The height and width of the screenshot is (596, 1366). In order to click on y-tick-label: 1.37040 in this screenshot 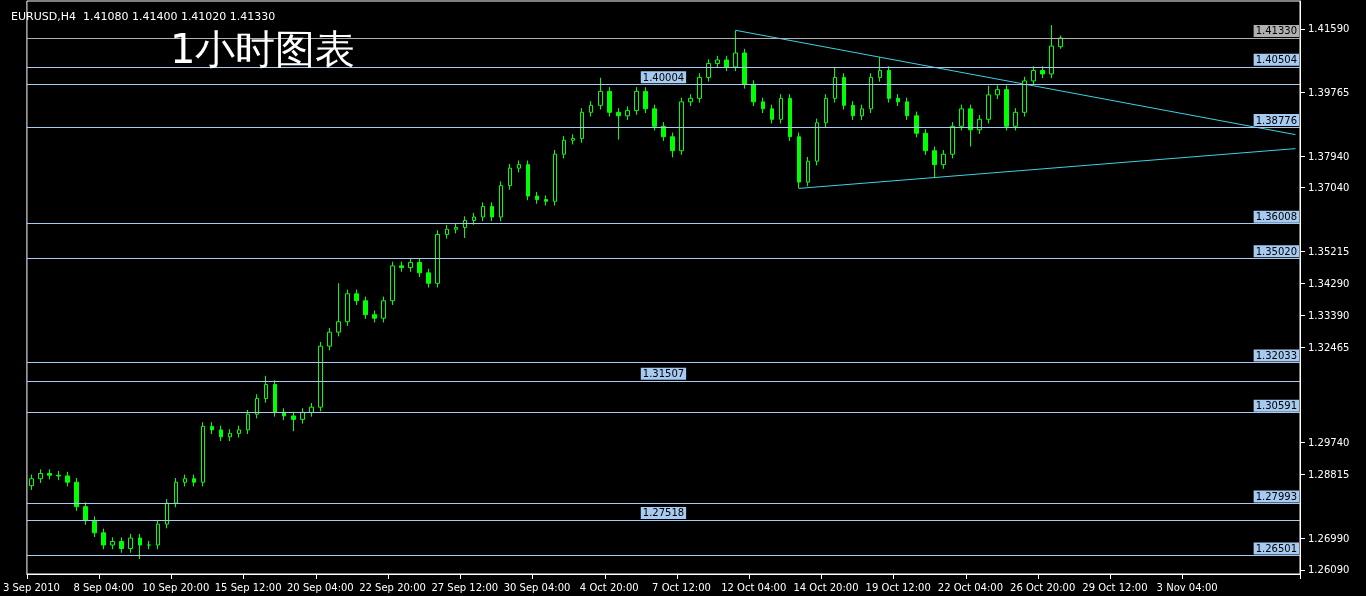, I will do `click(1329, 188)`.